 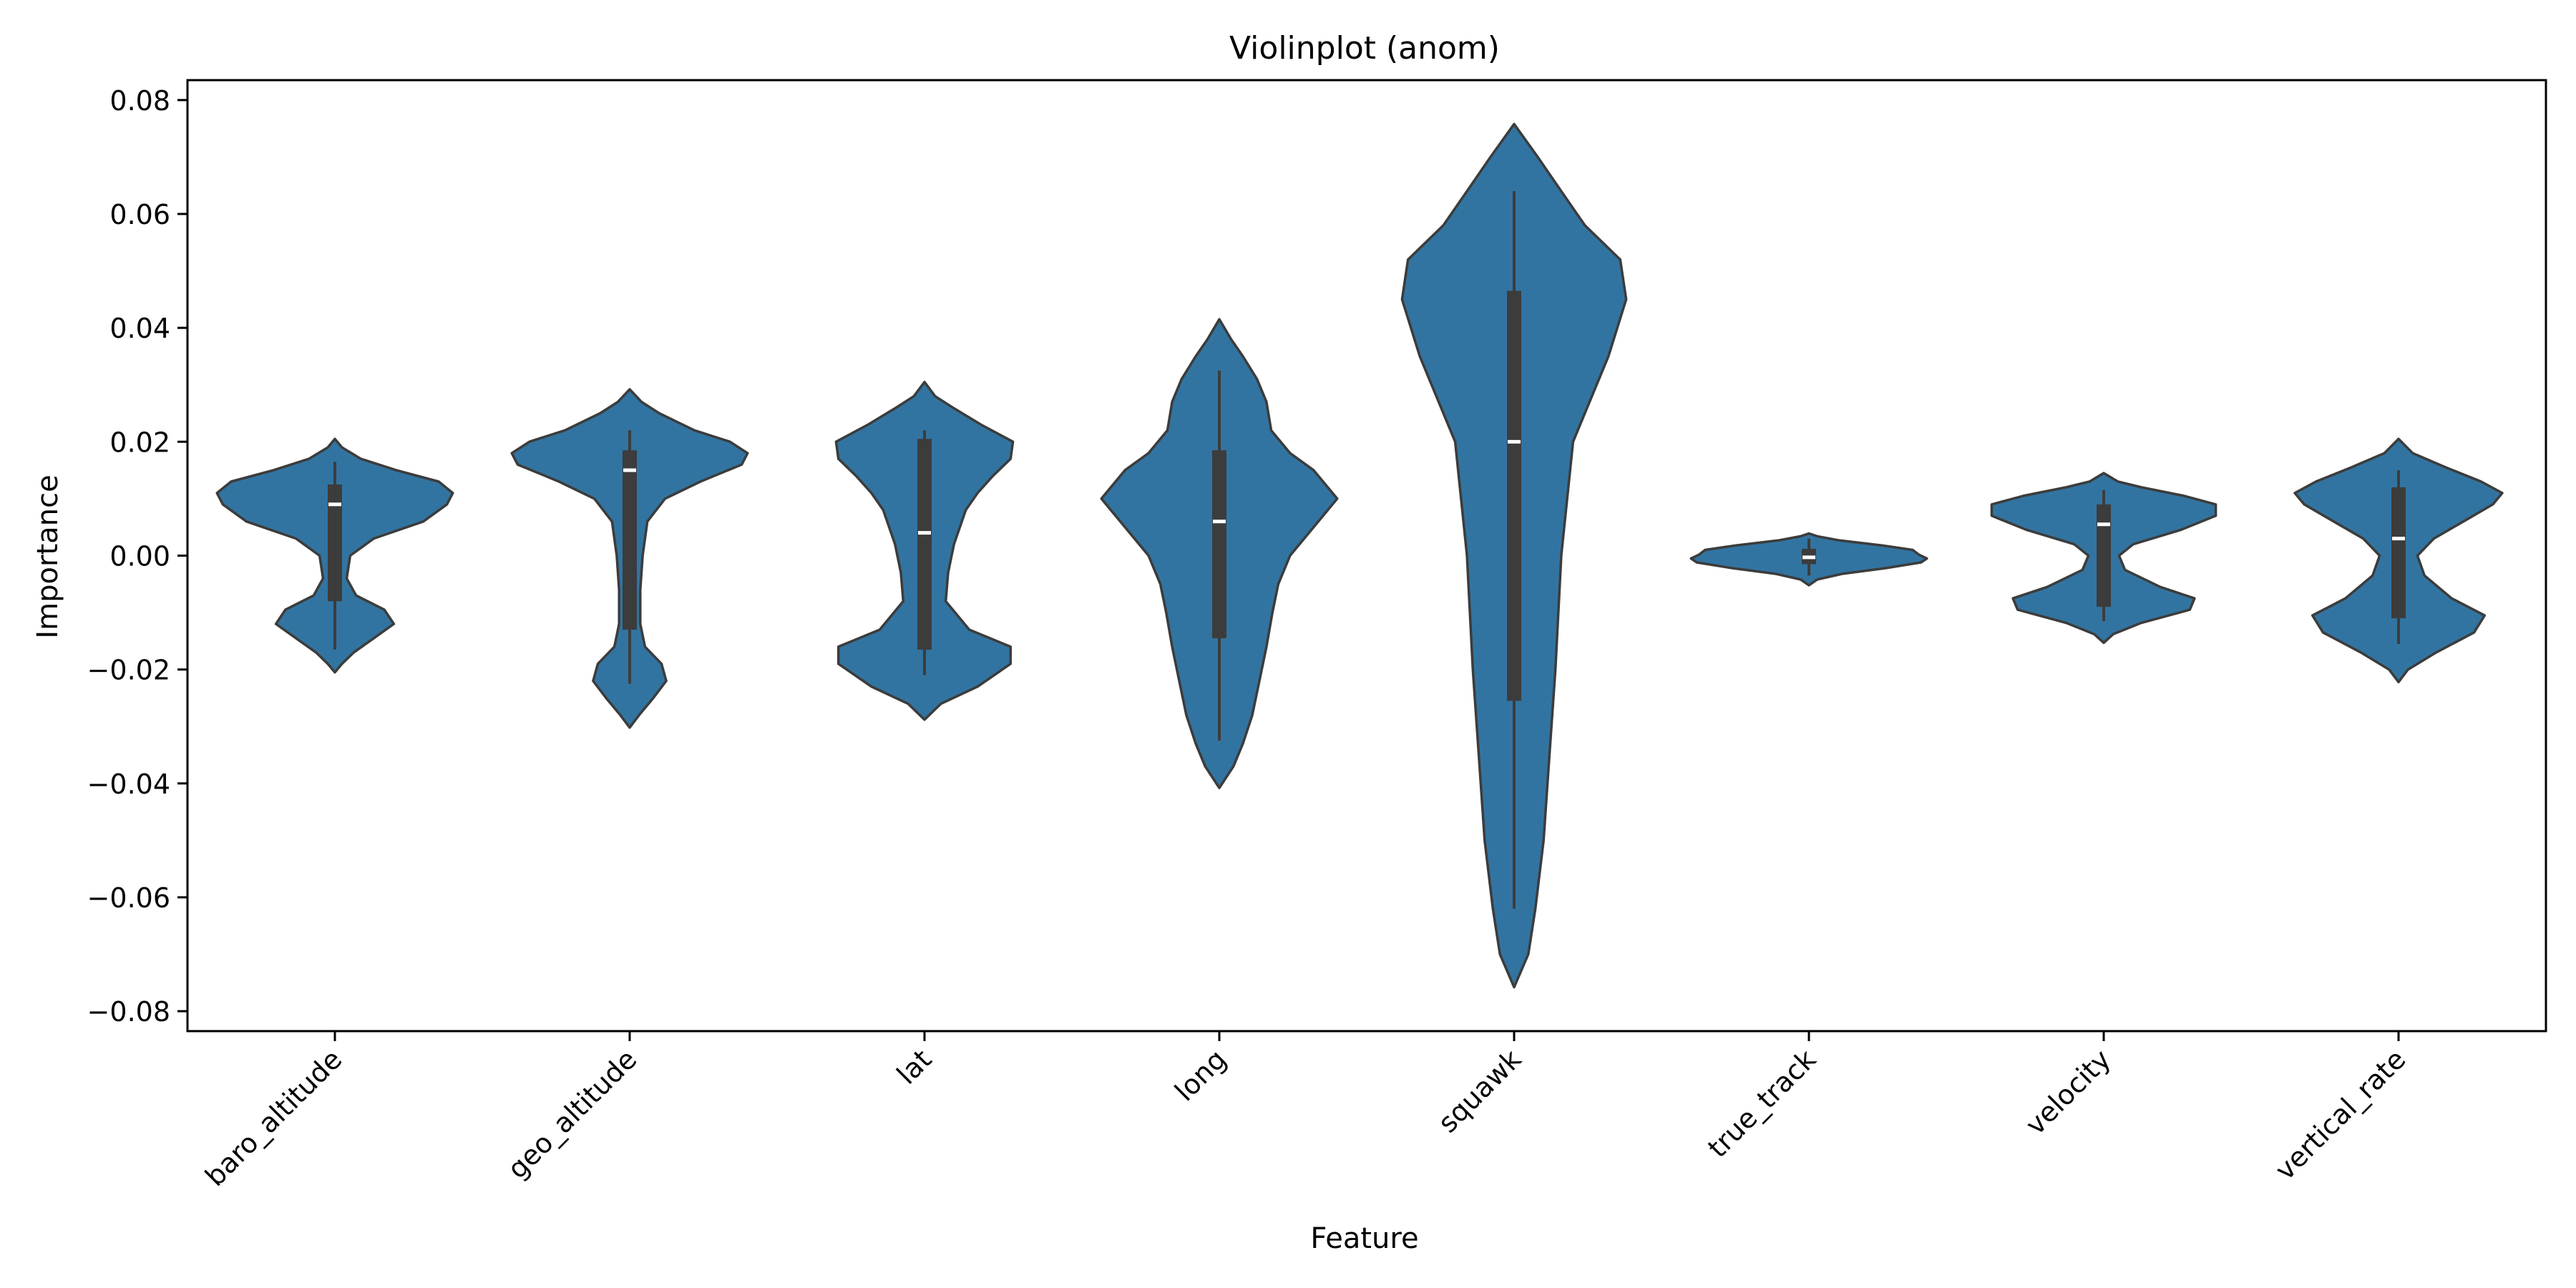 I want to click on x-tick-label: vertical_rate, so click(x=2340, y=1114).